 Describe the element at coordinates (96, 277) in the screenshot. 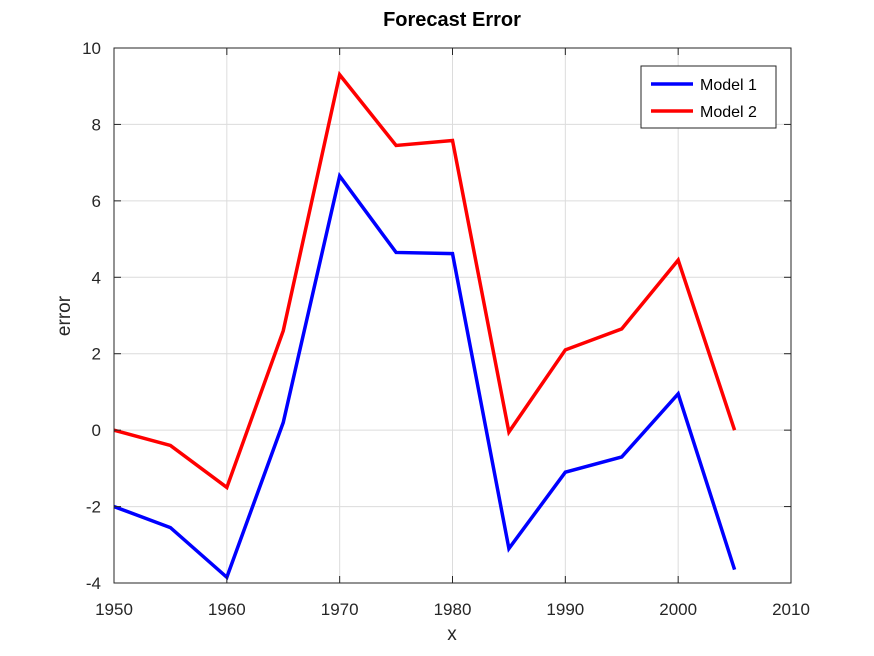

I see `y-tick-label: 4` at that location.